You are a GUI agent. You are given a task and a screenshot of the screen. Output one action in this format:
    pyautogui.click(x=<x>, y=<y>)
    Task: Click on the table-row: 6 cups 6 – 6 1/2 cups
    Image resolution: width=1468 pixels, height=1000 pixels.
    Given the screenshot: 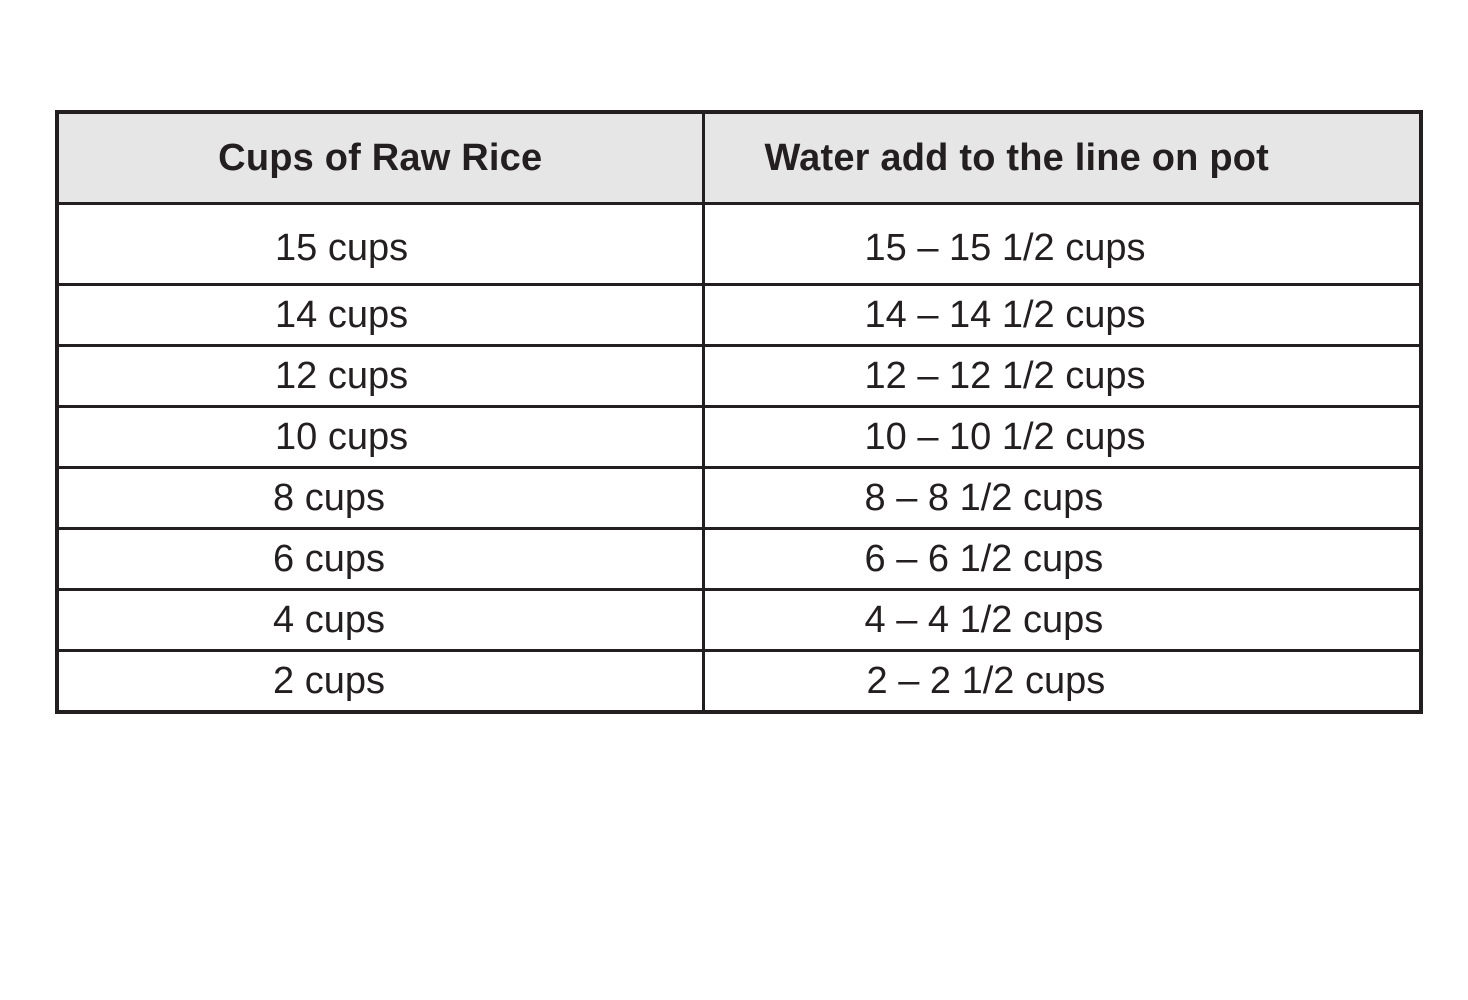 What is the action you would take?
    pyautogui.click(x=739, y=559)
    